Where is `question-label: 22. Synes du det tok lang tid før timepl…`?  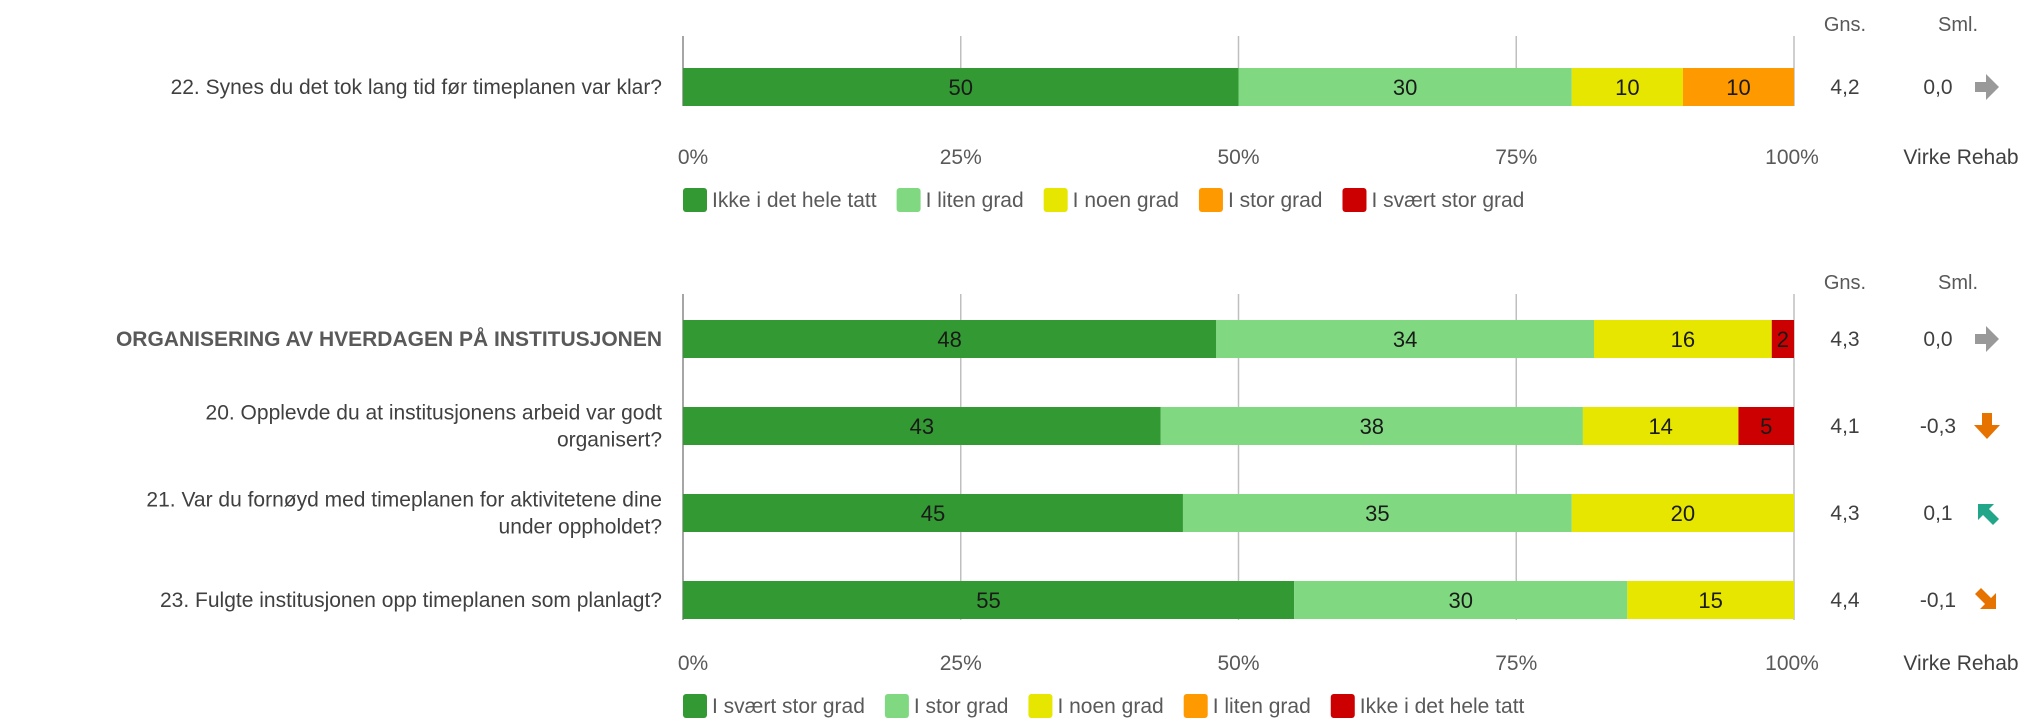 question-label: 22. Synes du det tok lang tid før timepl… is located at coordinates (416, 87).